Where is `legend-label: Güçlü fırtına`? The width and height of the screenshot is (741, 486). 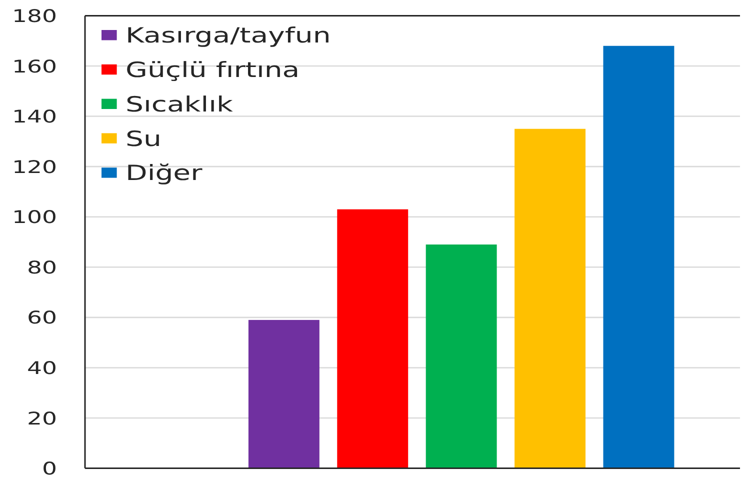
legend-label: Güçlü fırtına is located at coordinates (213, 70).